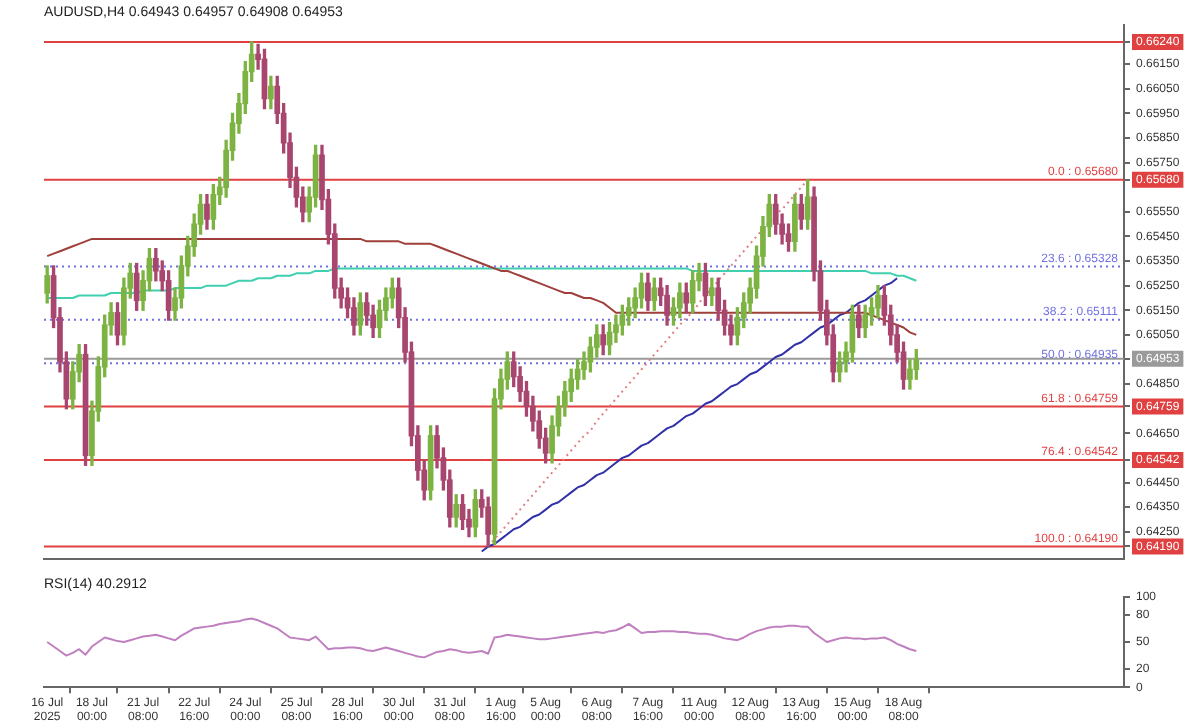 The width and height of the screenshot is (1200, 726). What do you see at coordinates (648, 363) in the screenshot?
I see `line-series` at bounding box center [648, 363].